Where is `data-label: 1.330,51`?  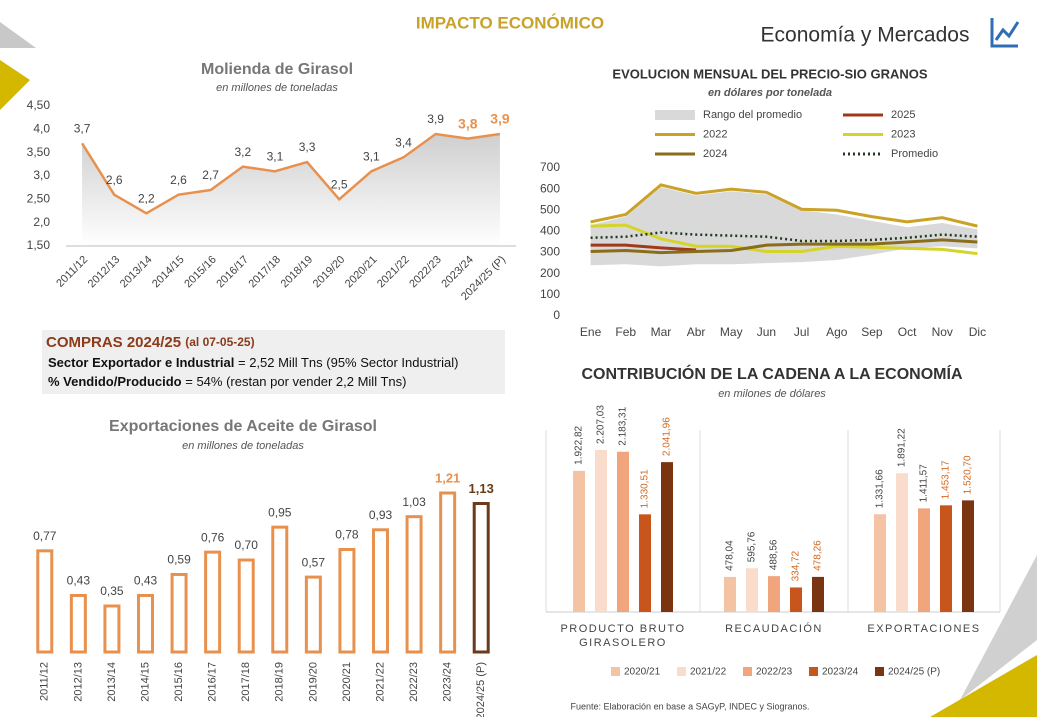 data-label: 1.330,51 is located at coordinates (645, 488).